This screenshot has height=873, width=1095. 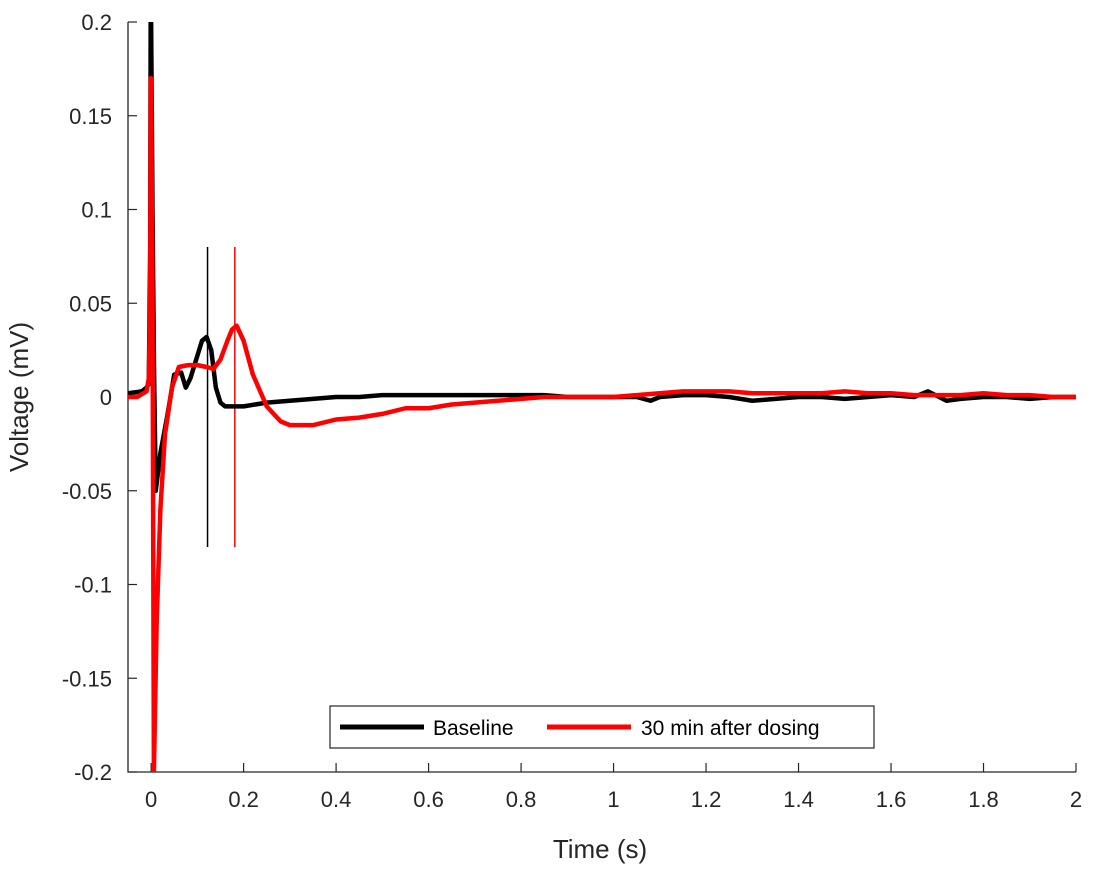 What do you see at coordinates (90, 303) in the screenshot?
I see `y-tick-label: 0.05` at bounding box center [90, 303].